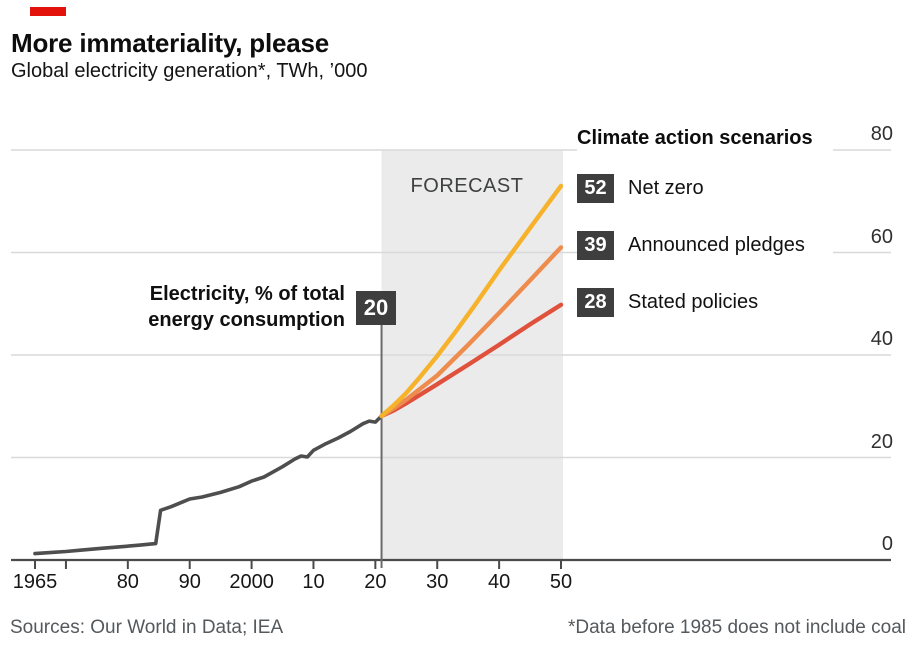  I want to click on x-axis-label: 40, so click(499, 582).